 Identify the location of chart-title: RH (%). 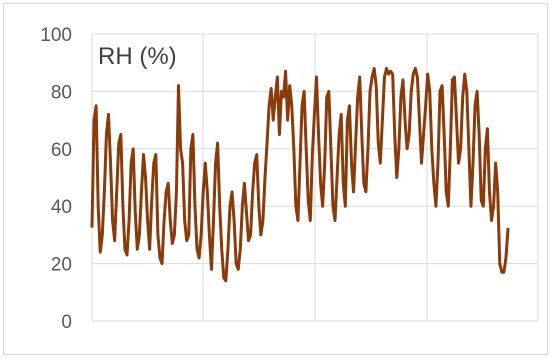
(137, 56).